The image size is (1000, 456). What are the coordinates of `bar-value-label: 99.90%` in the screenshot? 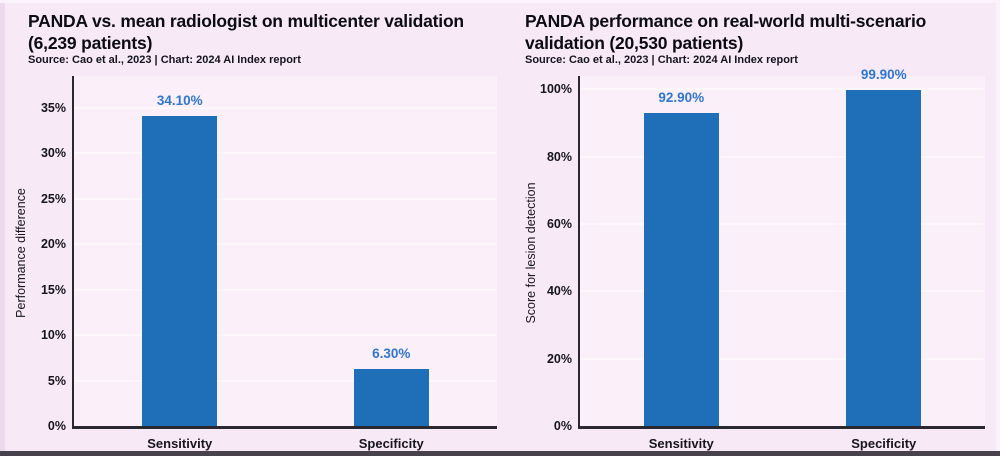 It's located at (883, 74).